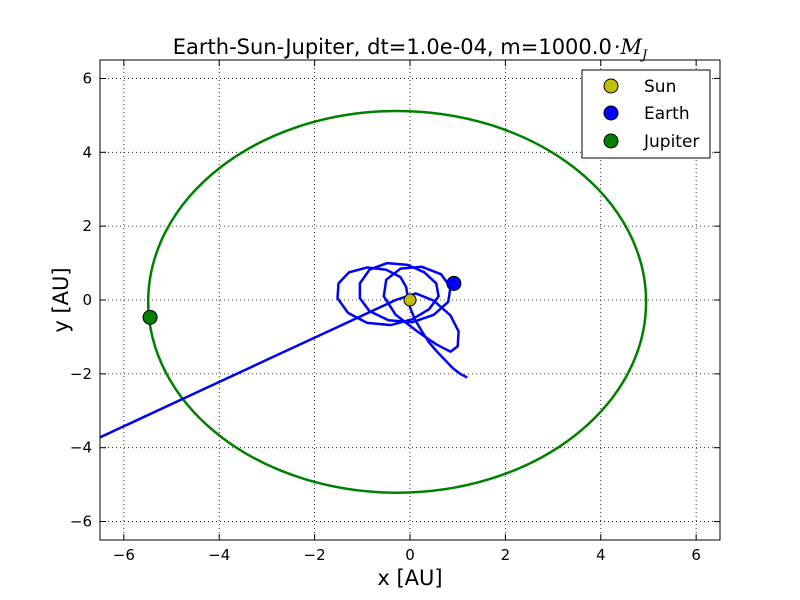 Image resolution: width=800 pixels, height=600 pixels. I want to click on y-axis-label: y [AU], so click(61, 299).